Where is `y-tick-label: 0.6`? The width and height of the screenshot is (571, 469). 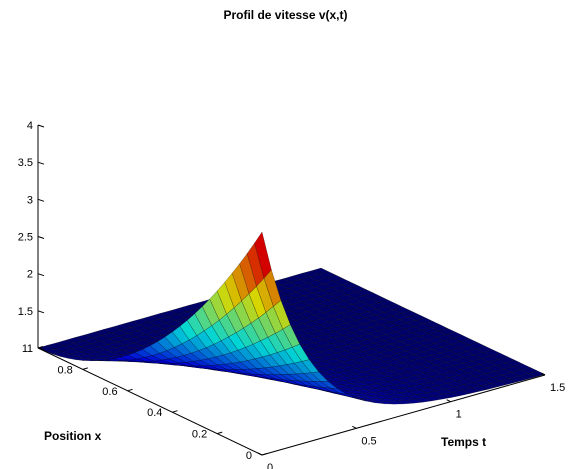
y-tick-label: 0.6 is located at coordinates (109, 392).